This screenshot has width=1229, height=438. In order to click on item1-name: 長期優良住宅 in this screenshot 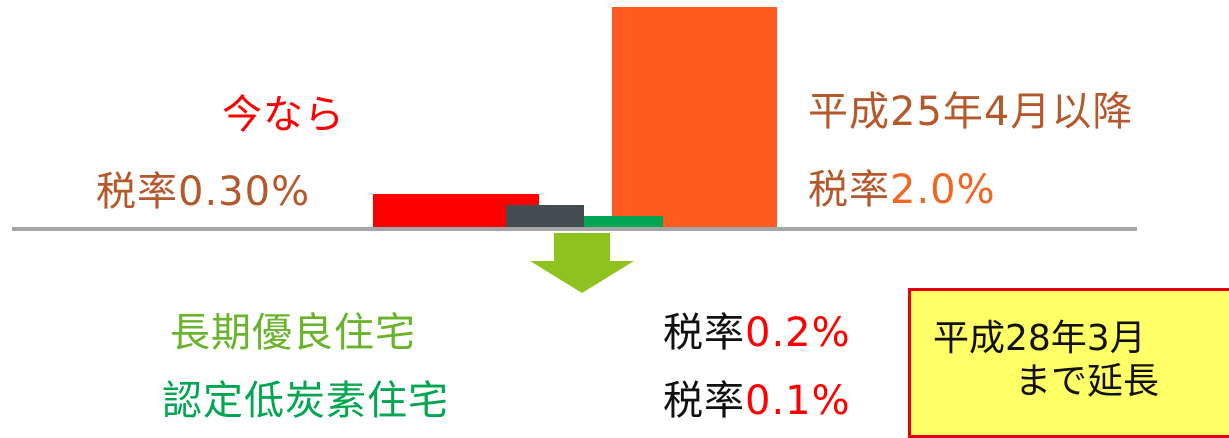, I will do `click(293, 333)`.